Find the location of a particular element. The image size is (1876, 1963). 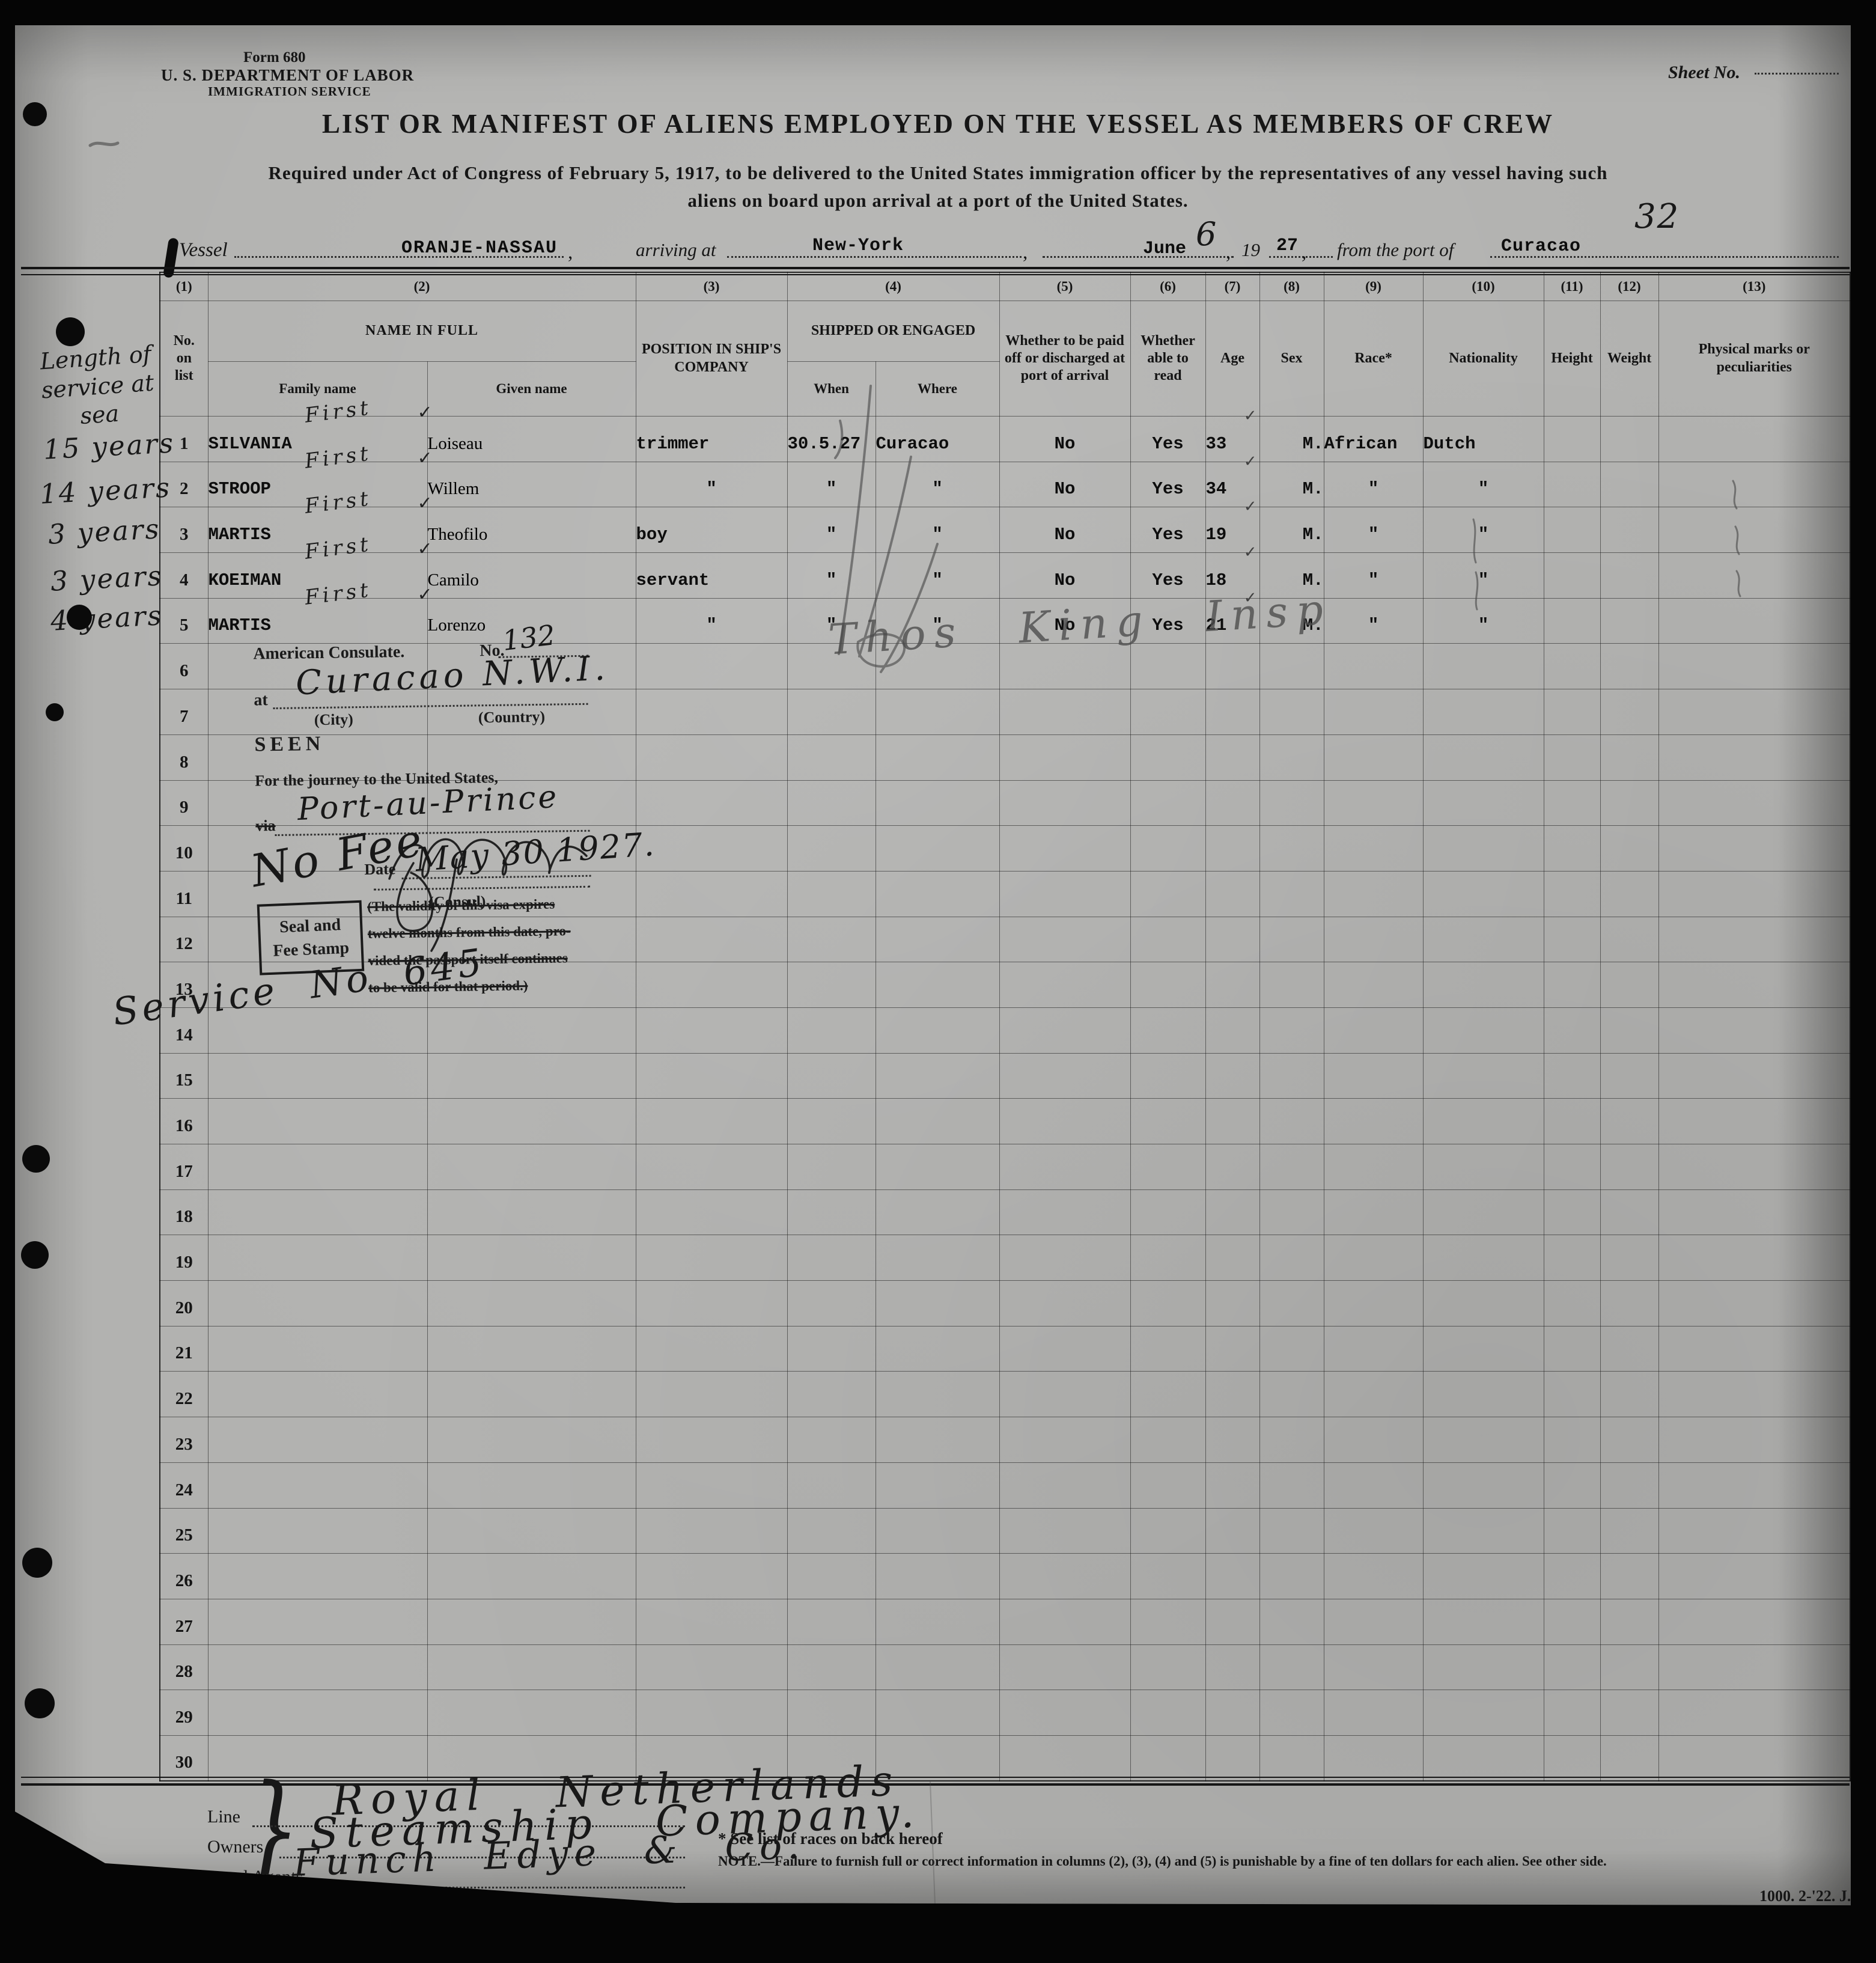

col-header-shipped-or-engaged: SHIPPED OR ENGAGED is located at coordinates (893, 332).